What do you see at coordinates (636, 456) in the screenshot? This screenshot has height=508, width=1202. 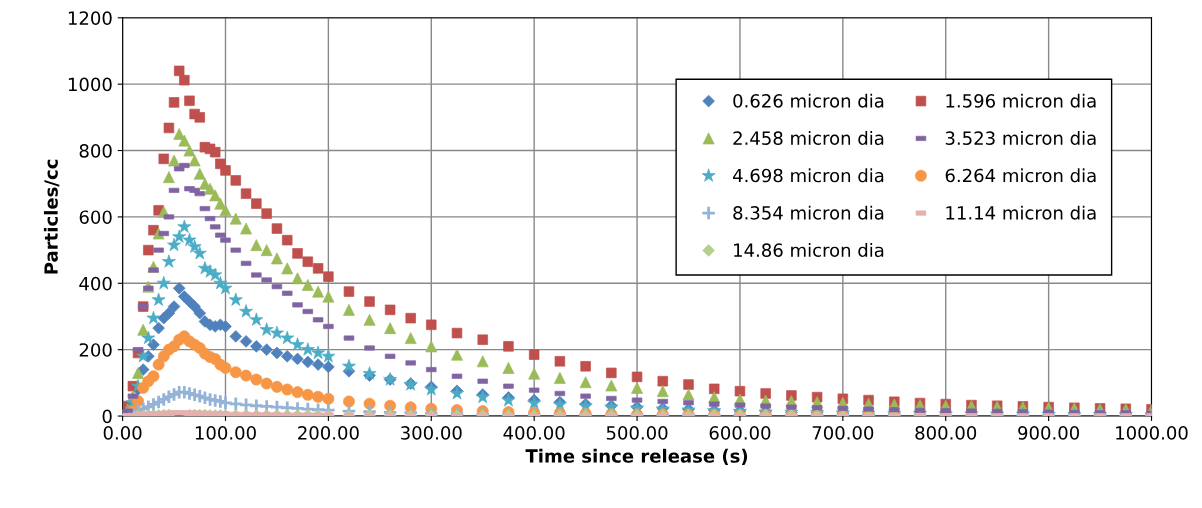 I see `x-axis-title: Time since release (s)` at bounding box center [636, 456].